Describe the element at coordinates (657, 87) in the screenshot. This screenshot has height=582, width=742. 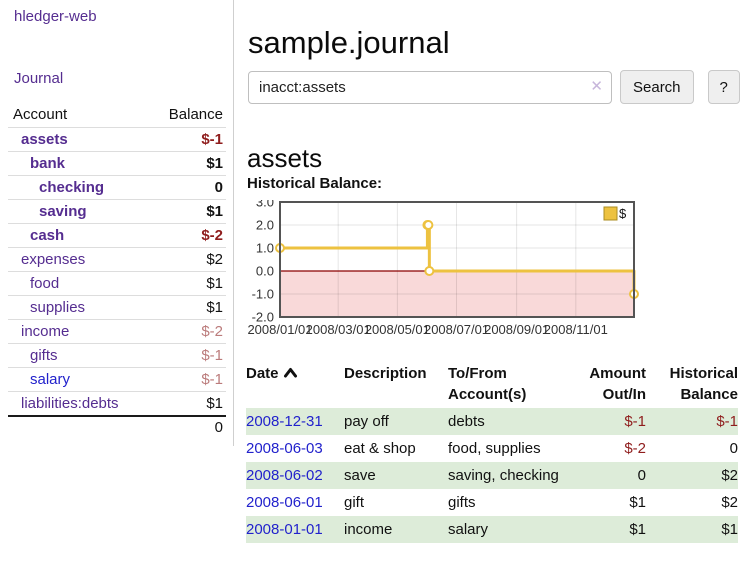
I see `search-button: Search` at that location.